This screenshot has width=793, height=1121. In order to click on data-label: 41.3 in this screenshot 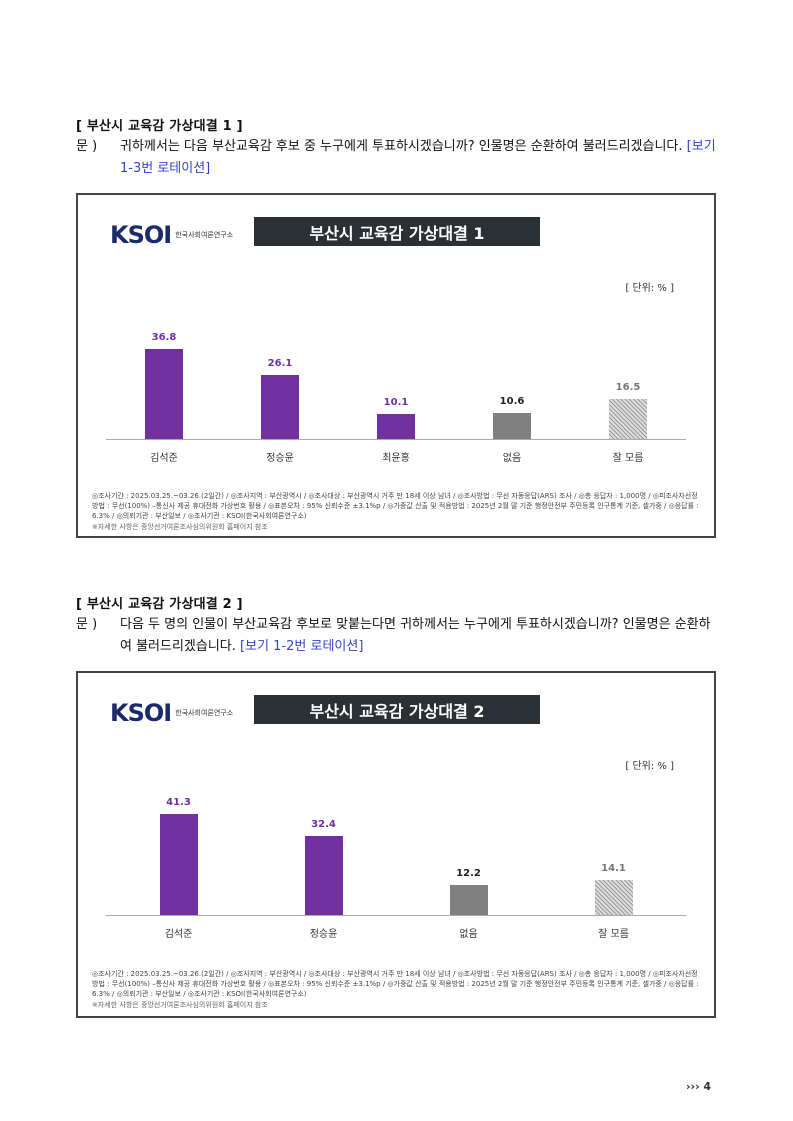, I will do `click(178, 802)`.